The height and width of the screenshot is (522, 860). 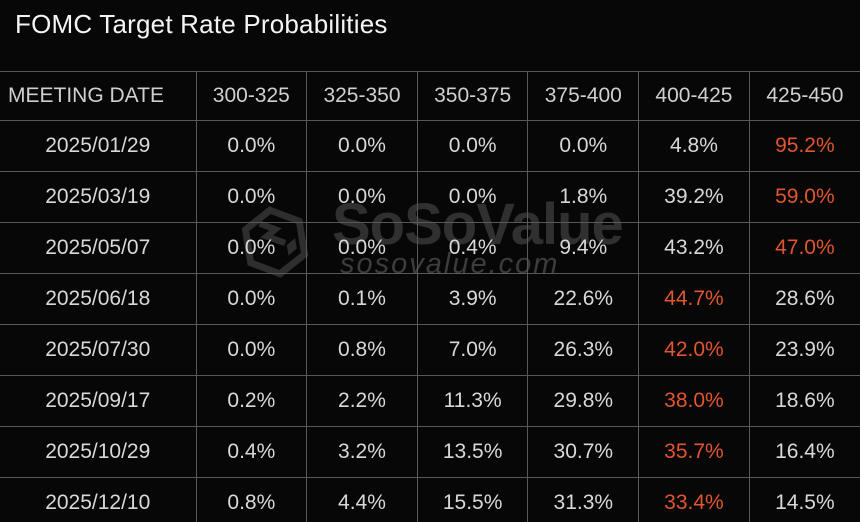 I want to click on probability-cell: 23.9%, so click(x=804, y=350).